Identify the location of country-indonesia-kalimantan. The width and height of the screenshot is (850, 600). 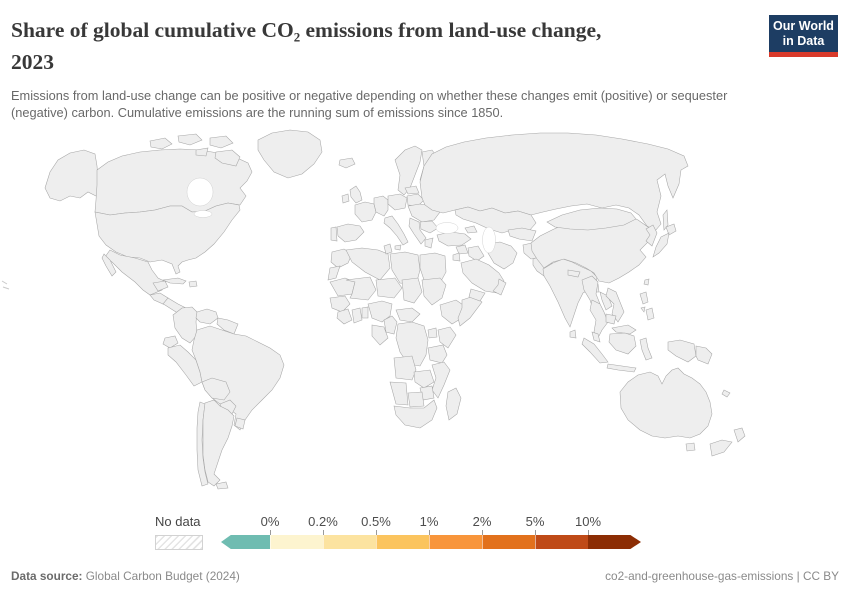
(622, 343).